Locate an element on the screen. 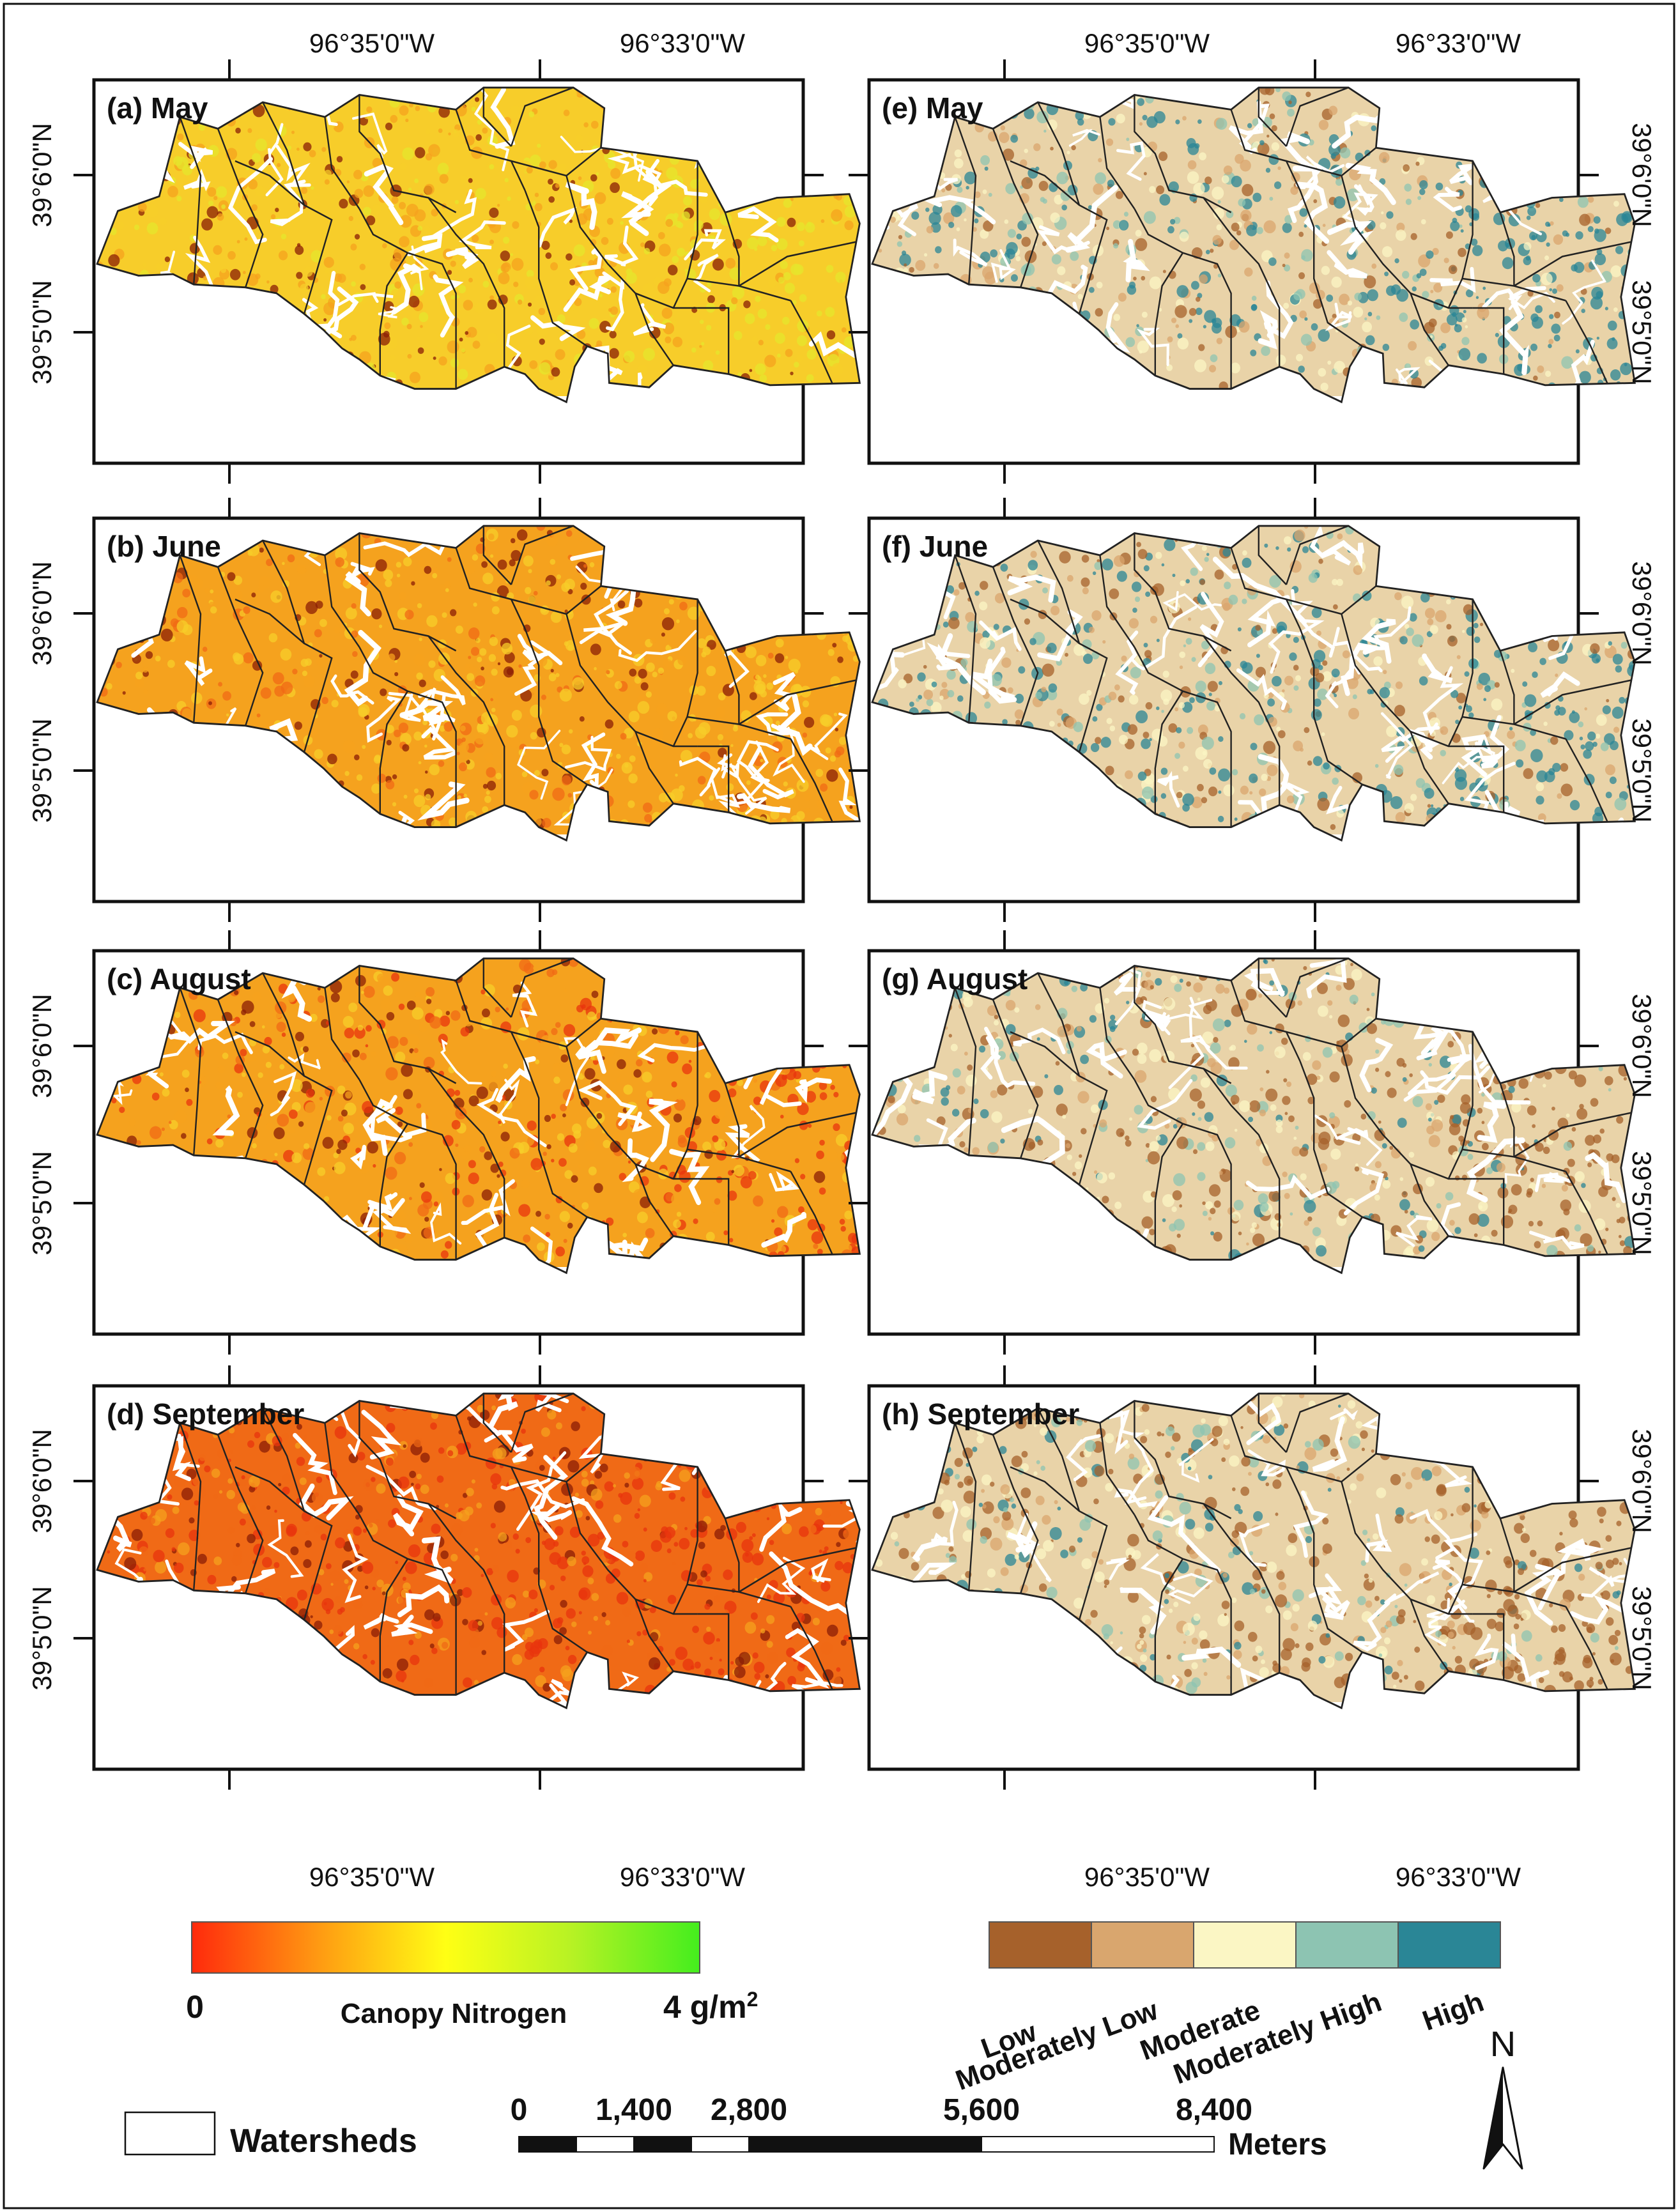  panel-f: (f) June is located at coordinates (1242, 710).